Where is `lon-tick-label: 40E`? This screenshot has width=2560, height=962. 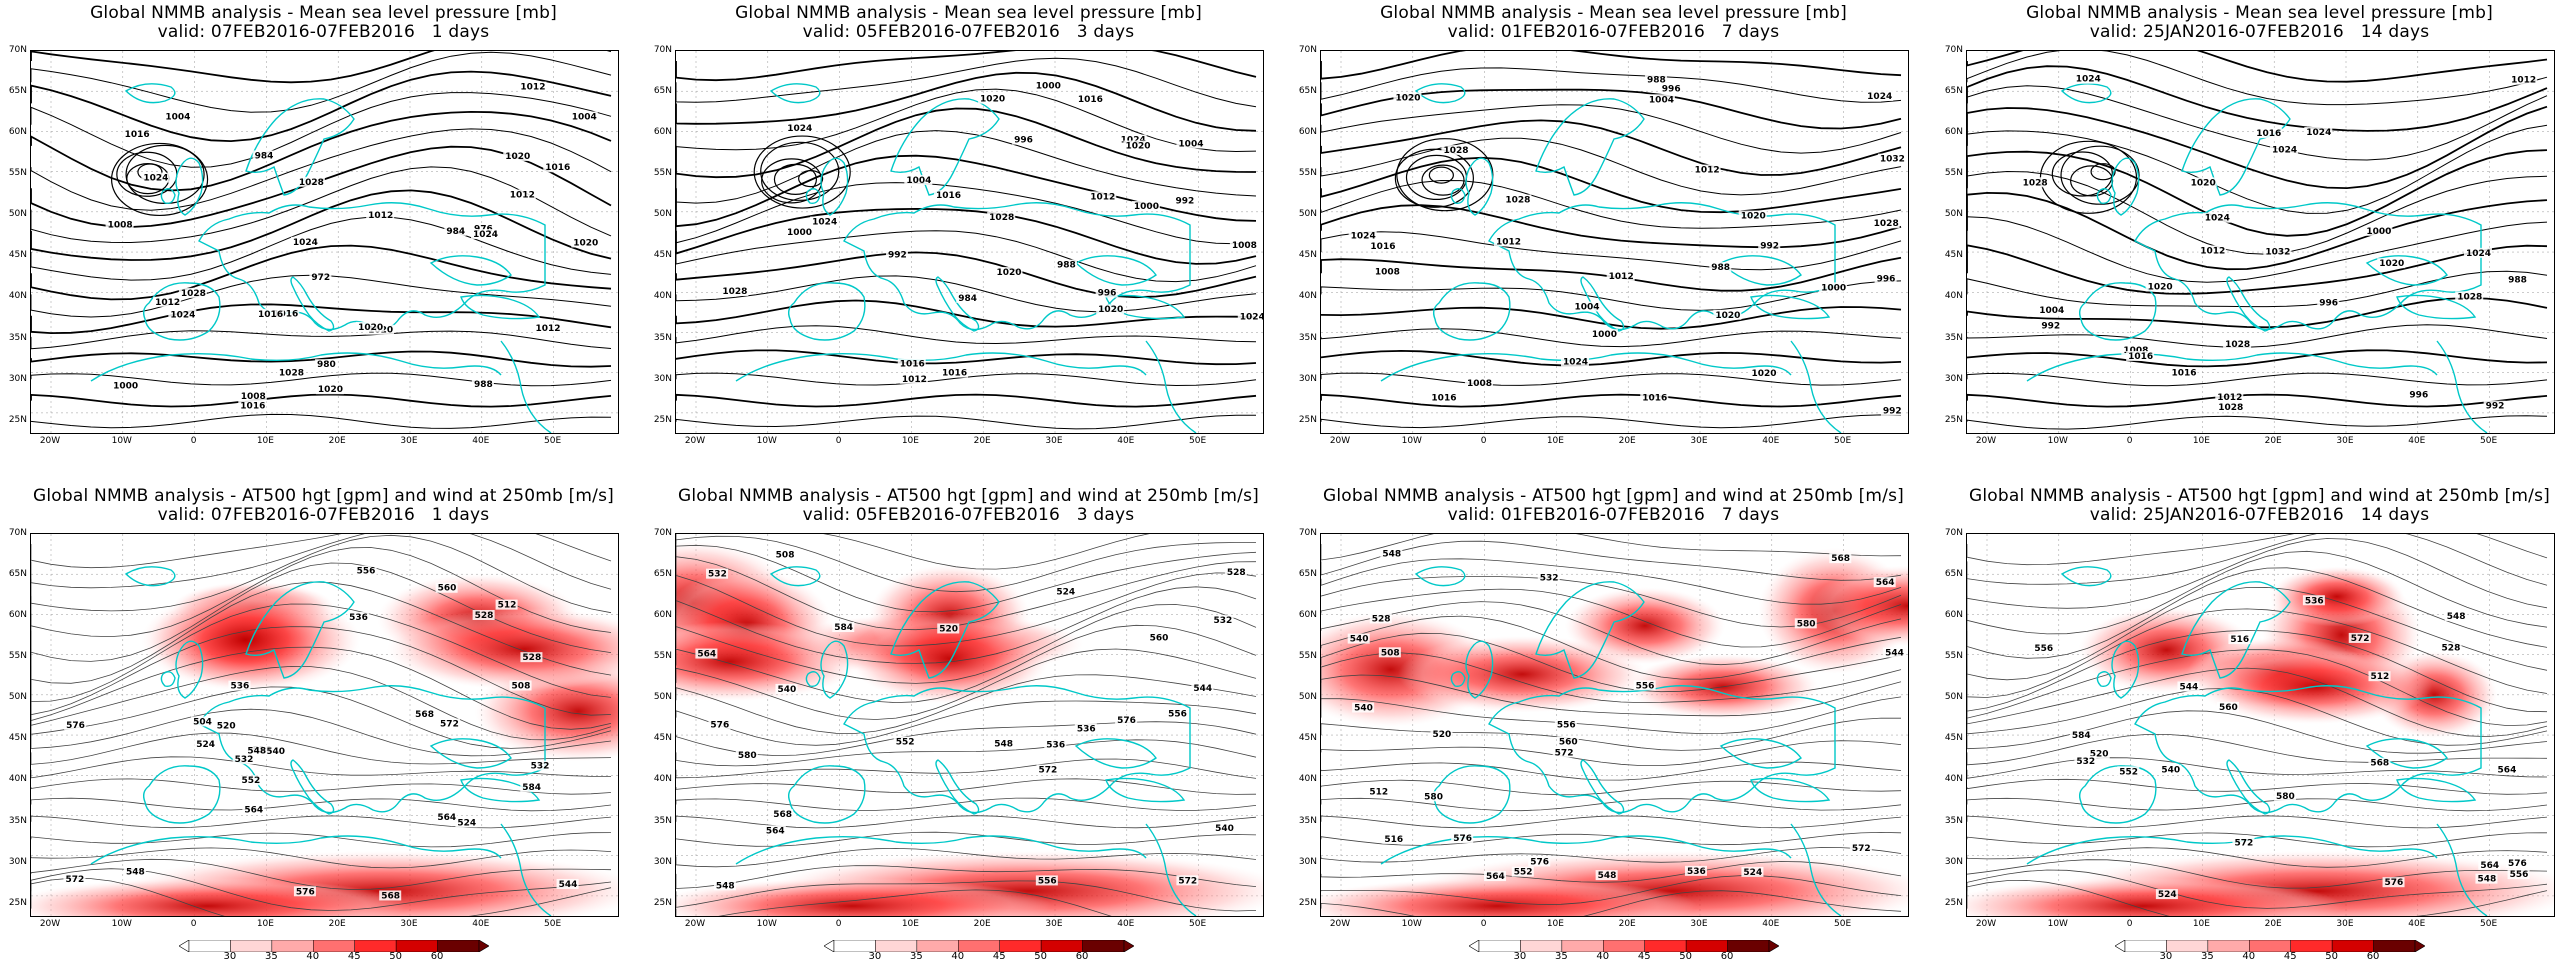 lon-tick-label: 40E is located at coordinates (1126, 441).